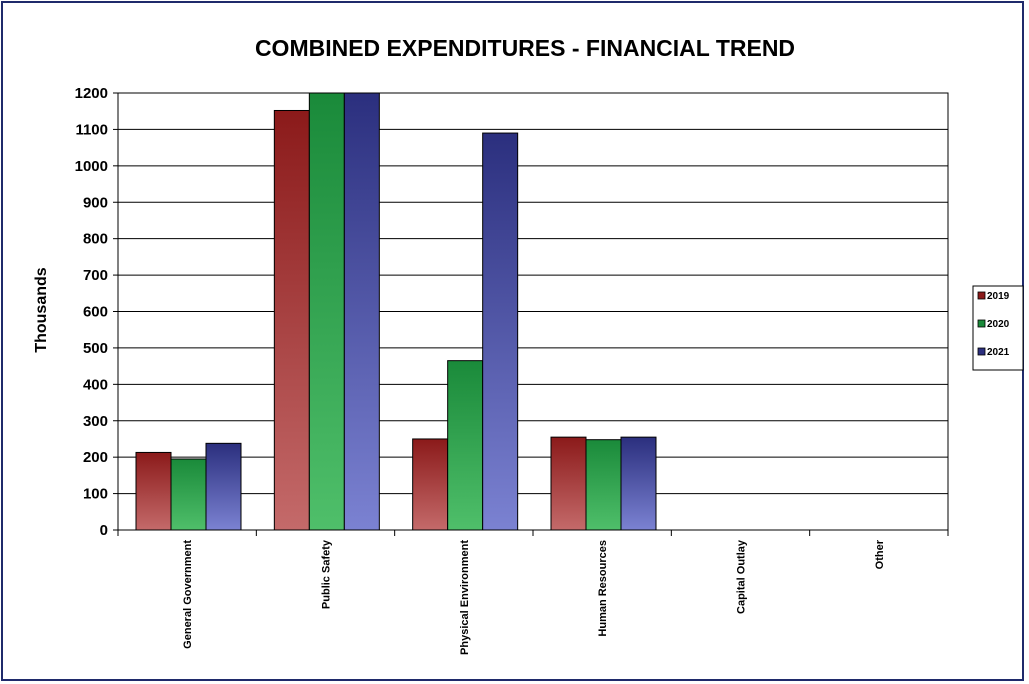 The height and width of the screenshot is (684, 1029). Describe the element at coordinates (430, 484) in the screenshot. I see `bar-2019-physical-environment` at that location.